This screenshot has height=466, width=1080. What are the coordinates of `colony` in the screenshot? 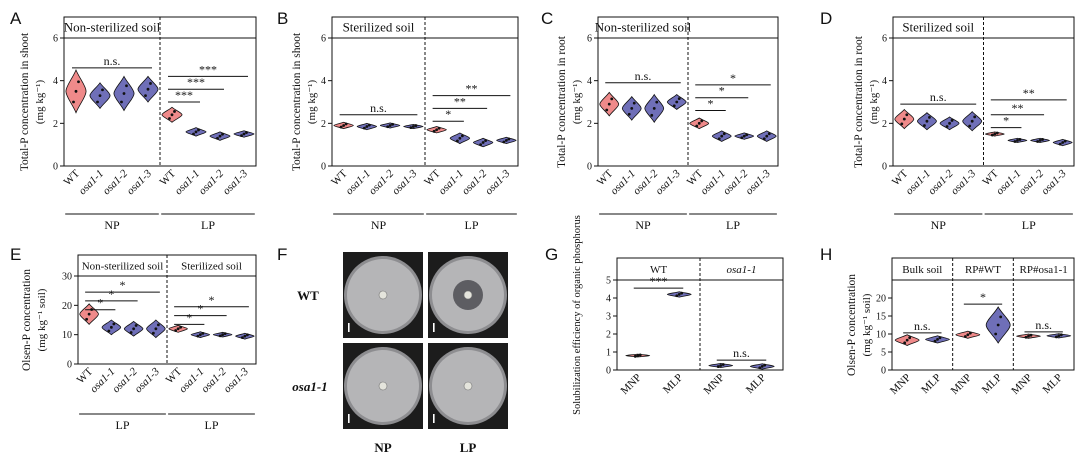 It's located at (383, 386).